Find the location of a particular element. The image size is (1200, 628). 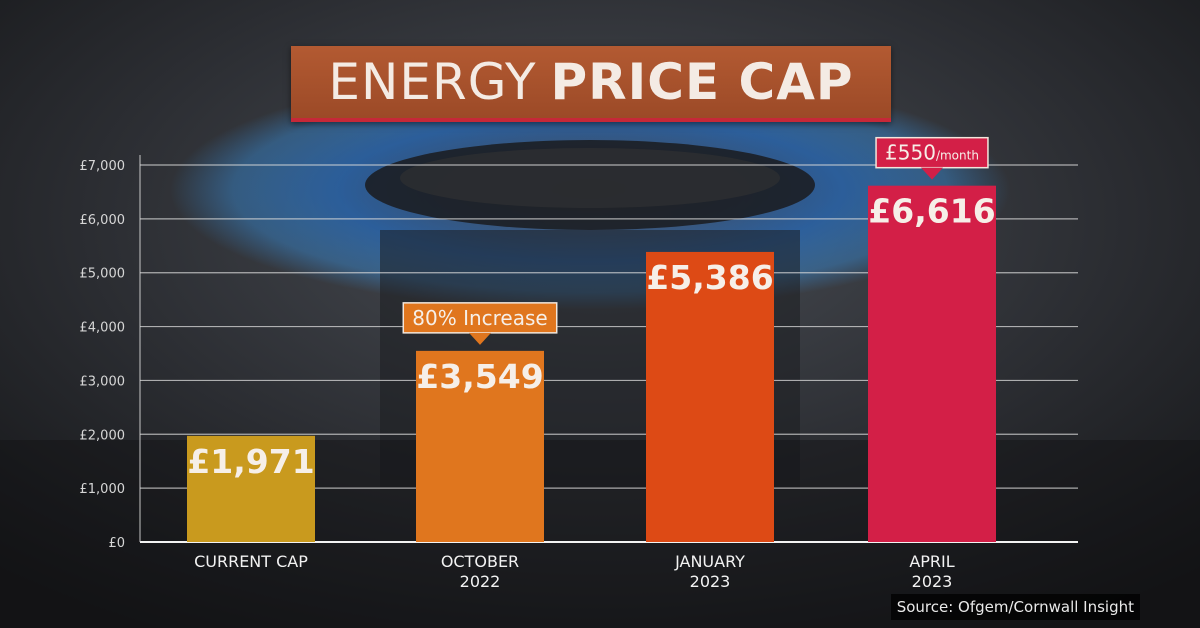

x-tick-label-line: 2022 is located at coordinates (480, 581).